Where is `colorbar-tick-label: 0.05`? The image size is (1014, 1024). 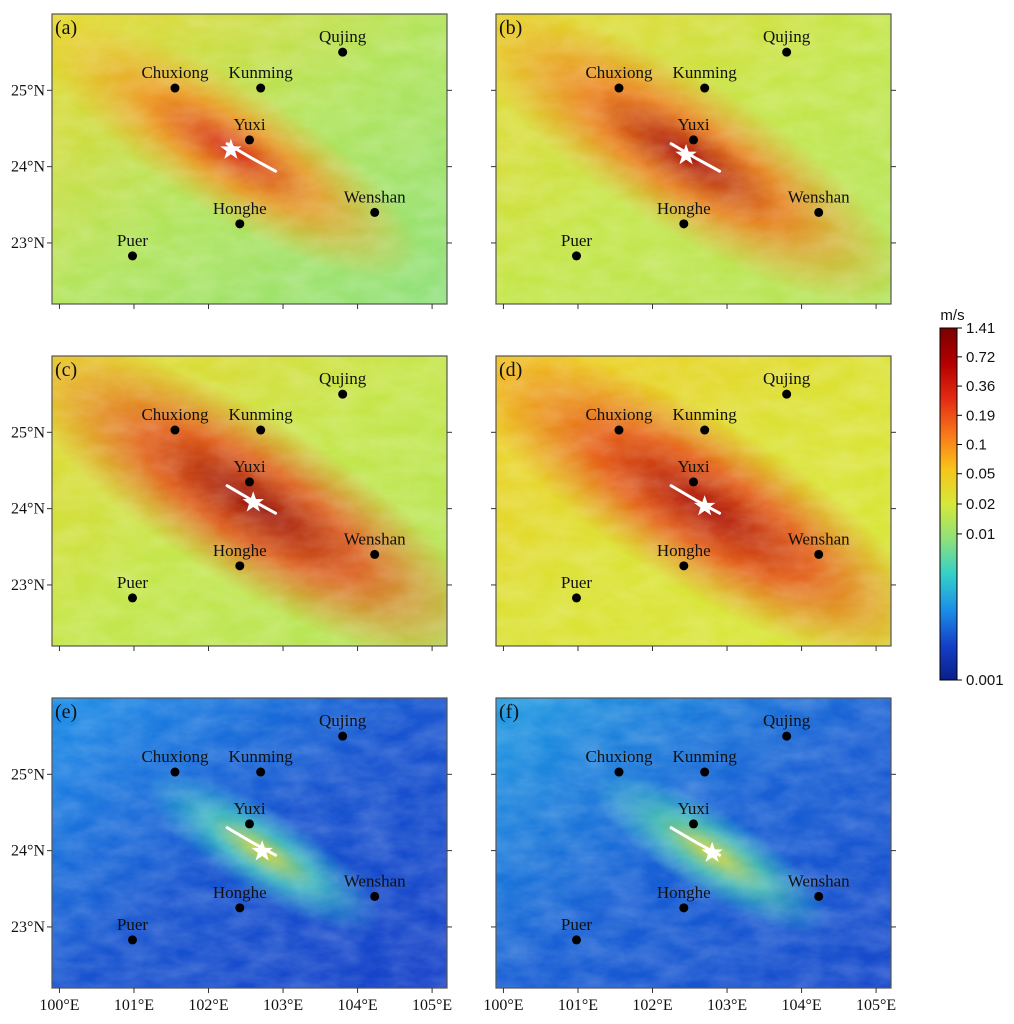 colorbar-tick-label: 0.05 is located at coordinates (980, 474).